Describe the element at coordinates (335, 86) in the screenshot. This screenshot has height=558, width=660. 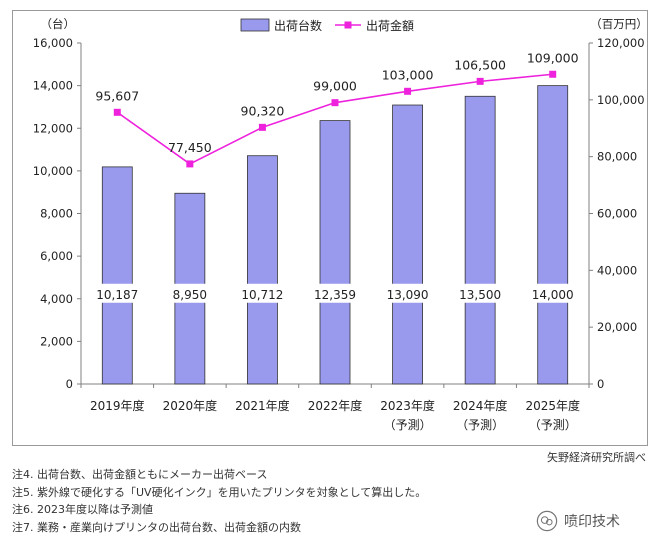
I see `line-value-label: 99,000` at that location.